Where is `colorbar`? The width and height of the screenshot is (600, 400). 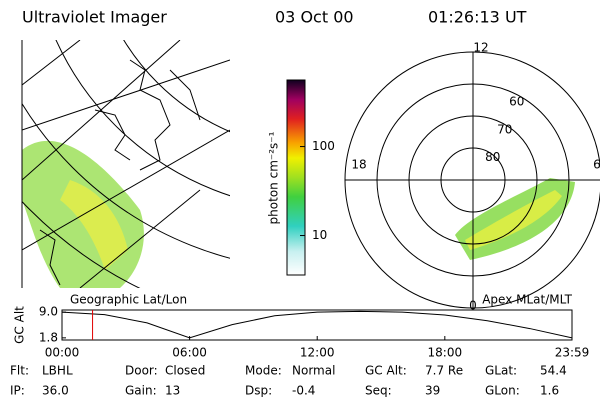 colorbar is located at coordinates (296, 177).